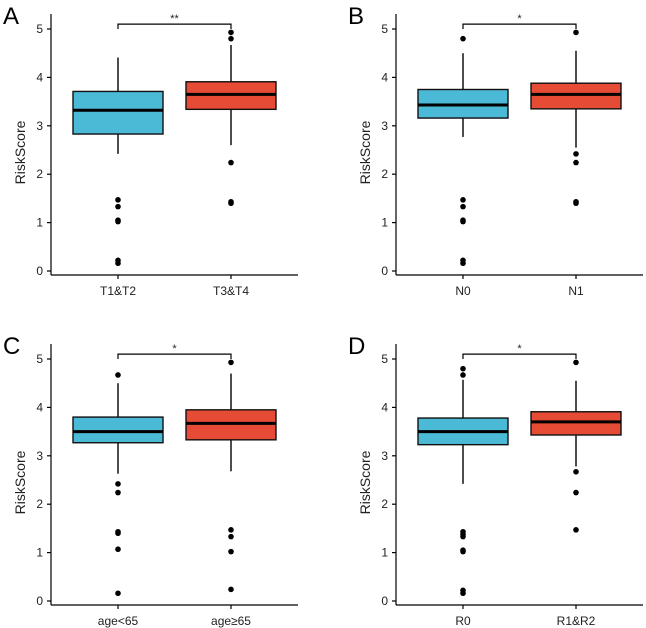  Describe the element at coordinates (118, 621) in the screenshot. I see `x-tick-label: age<65` at that location.